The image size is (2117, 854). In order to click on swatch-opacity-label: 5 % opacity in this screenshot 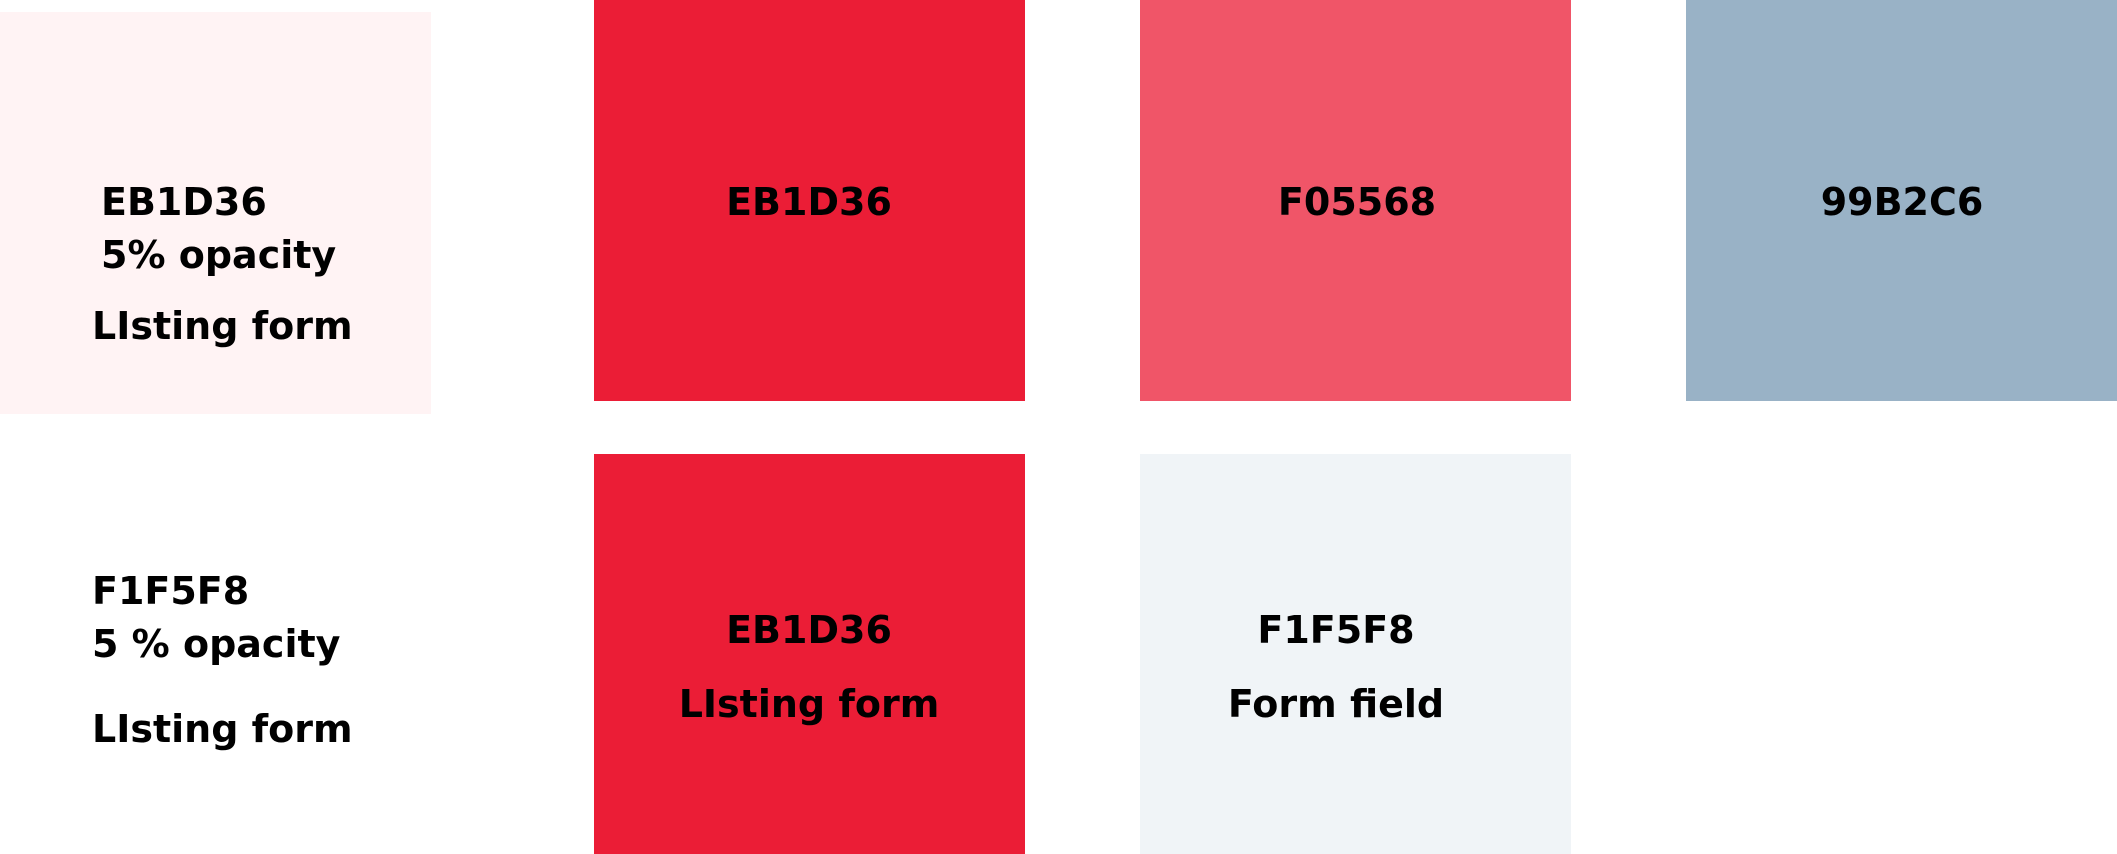, I will do `click(216, 644)`.